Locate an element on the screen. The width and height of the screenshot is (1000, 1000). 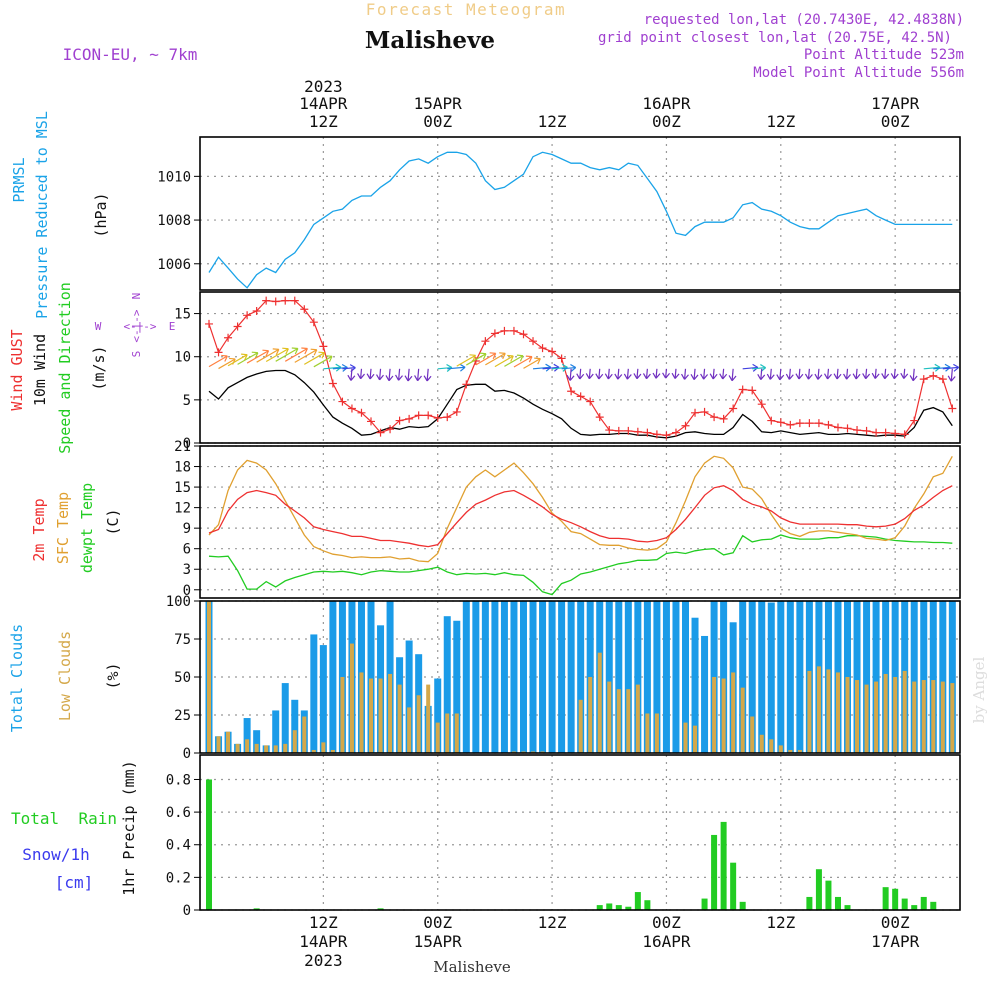
bottom-hour-label: 00Z is located at coordinates (666, 922).